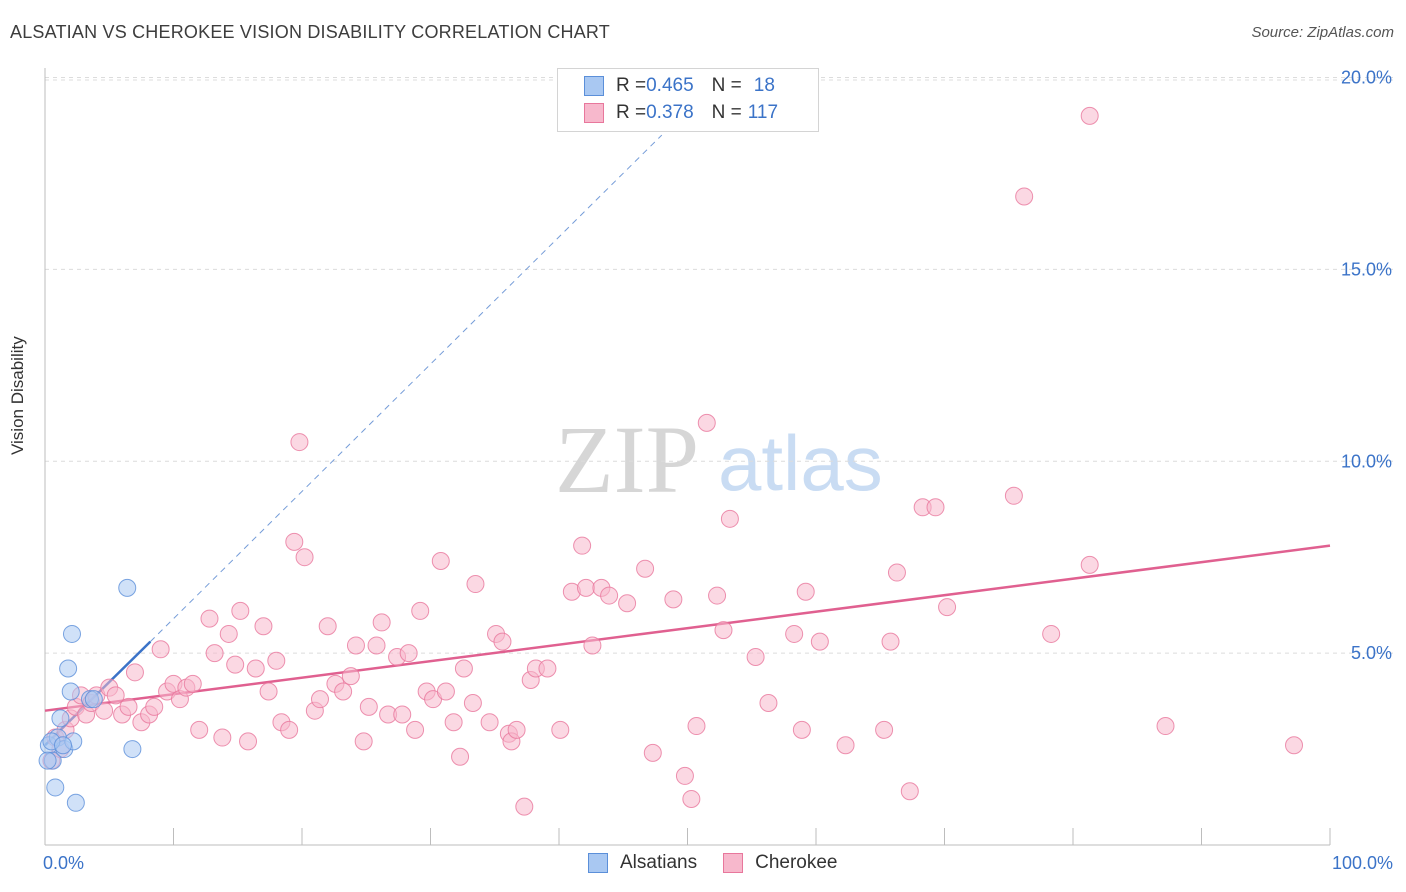 This screenshot has height=892, width=1406. What do you see at coordinates (631, 85) in the screenshot?
I see `legend-r-label: R =` at bounding box center [631, 85].